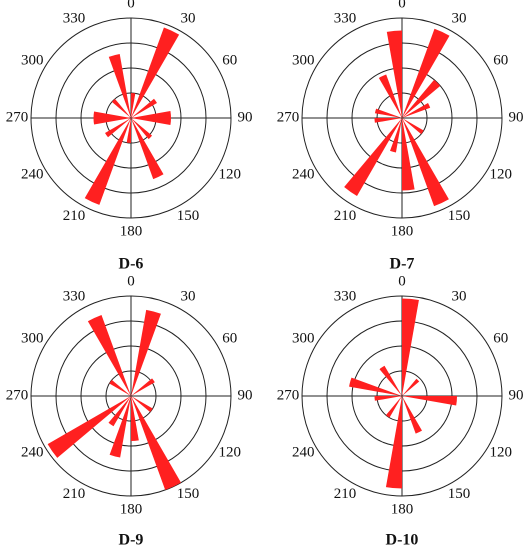 The width and height of the screenshot is (526, 549). Describe the element at coordinates (131, 264) in the screenshot. I see `chart-title: D-6` at that location.